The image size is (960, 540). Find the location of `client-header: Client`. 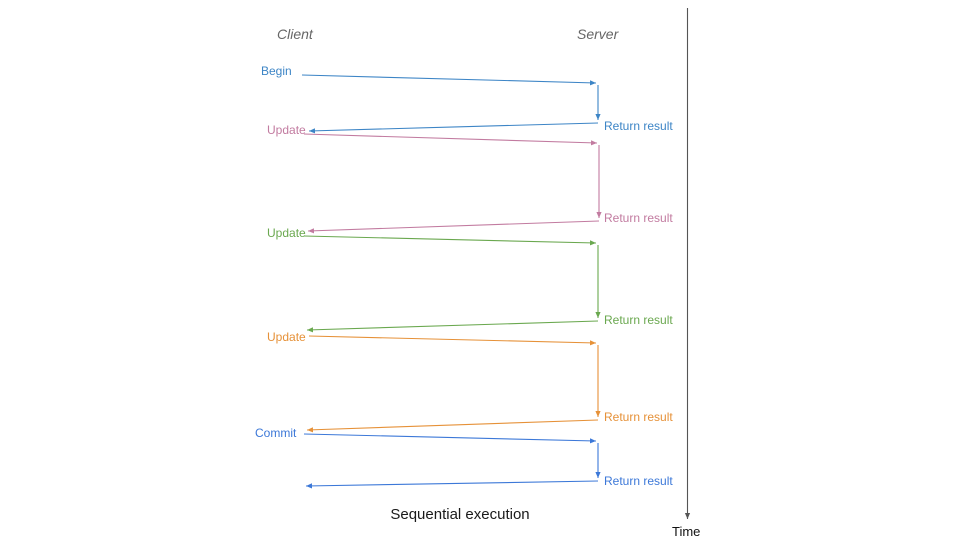

client-header: Client is located at coordinates (295, 34).